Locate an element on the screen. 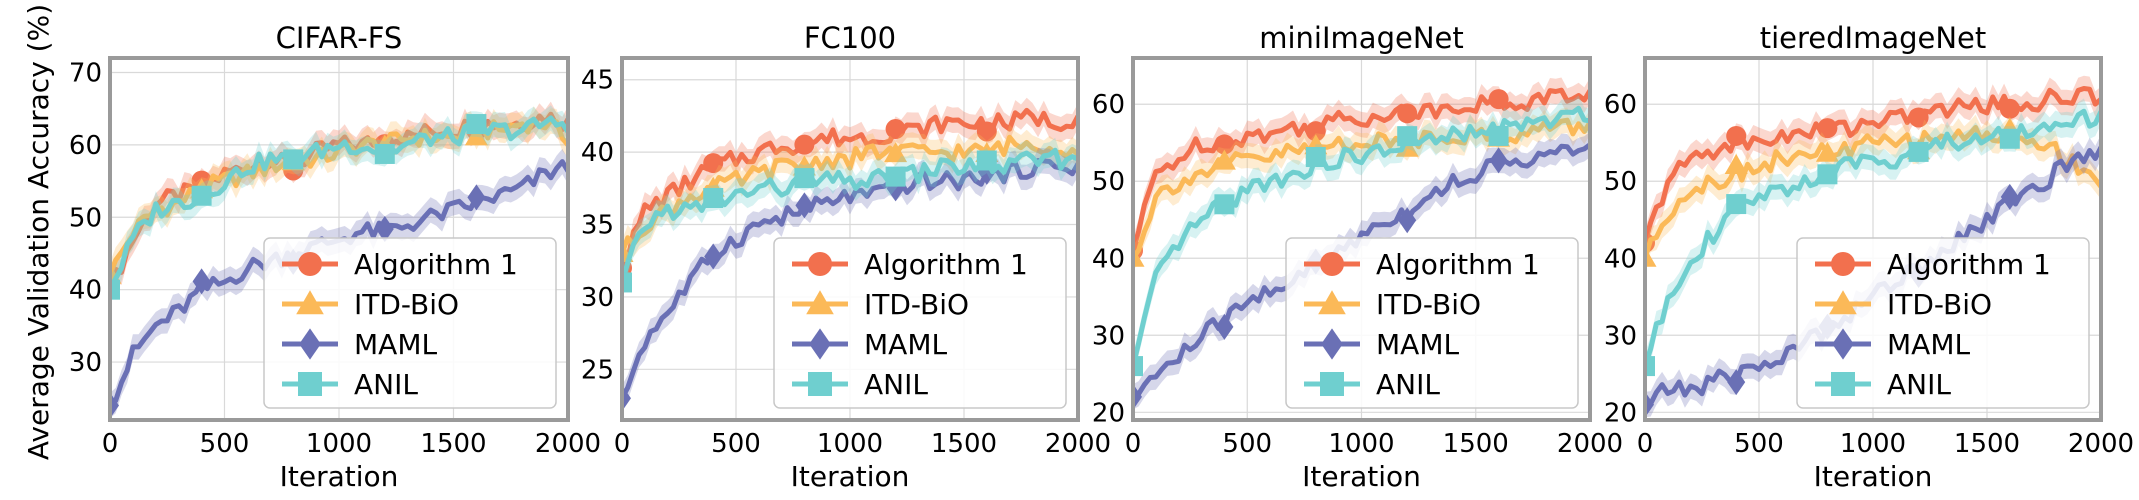 The width and height of the screenshot is (2139, 500). x-tick-label: 1000 is located at coordinates (339, 444).